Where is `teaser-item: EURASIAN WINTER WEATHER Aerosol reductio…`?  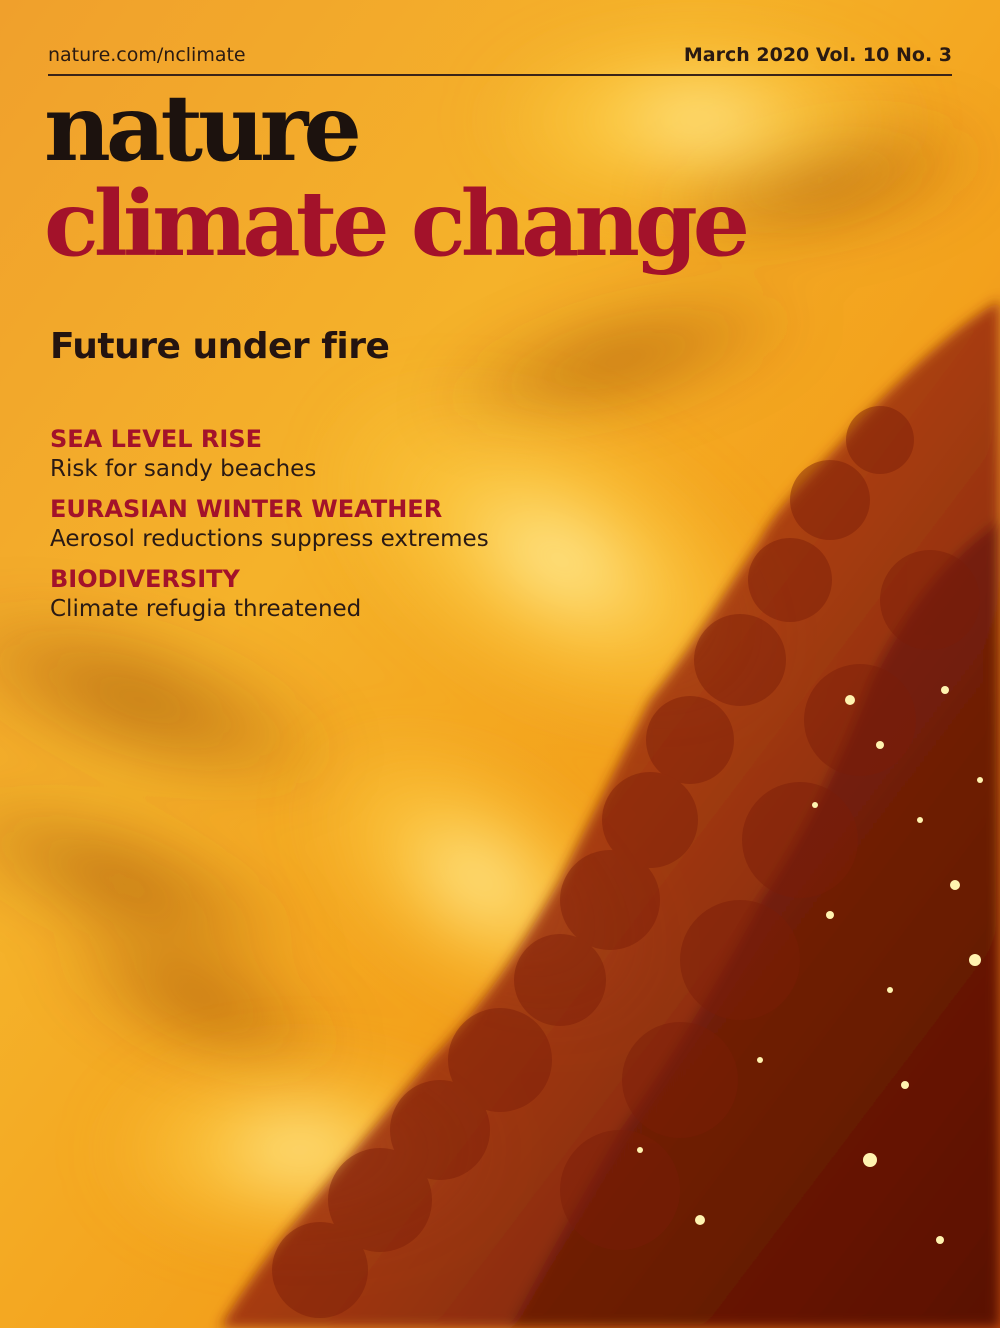 teaser-item: EURASIAN WINTER WEATHER Aerosol reductio… is located at coordinates (269, 524).